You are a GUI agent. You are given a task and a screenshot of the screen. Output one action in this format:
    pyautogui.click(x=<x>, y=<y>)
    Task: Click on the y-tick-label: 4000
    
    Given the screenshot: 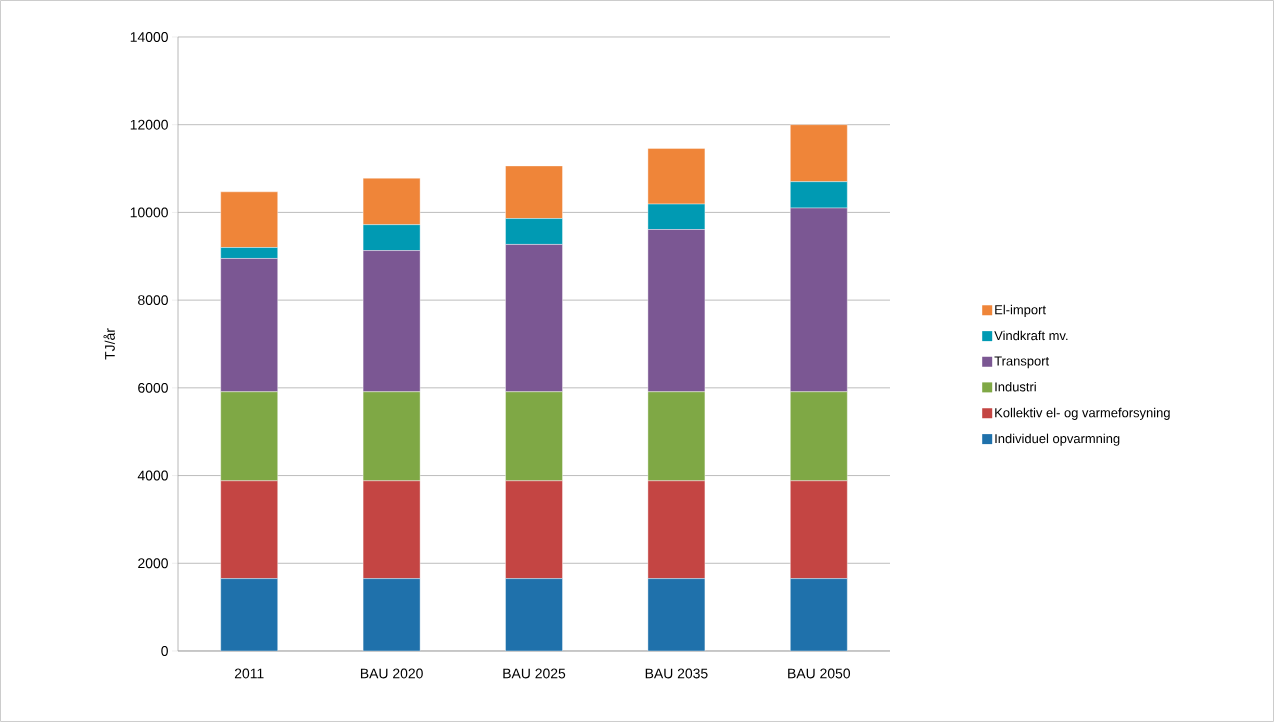 What is the action you would take?
    pyautogui.click(x=152, y=475)
    